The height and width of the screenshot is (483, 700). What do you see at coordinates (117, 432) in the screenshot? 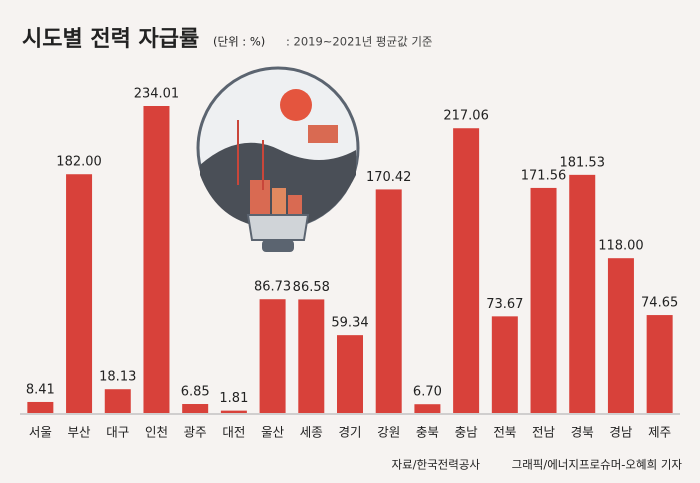
I see `x-tick-label: 대구` at bounding box center [117, 432].